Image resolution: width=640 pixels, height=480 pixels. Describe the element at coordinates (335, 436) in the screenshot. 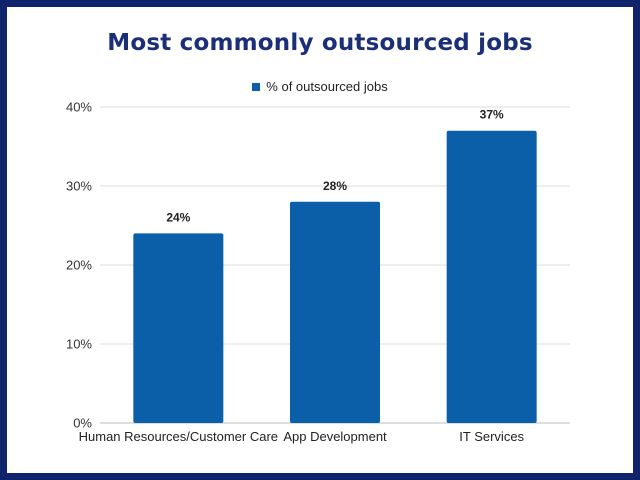

I see `category-label: App Development` at that location.